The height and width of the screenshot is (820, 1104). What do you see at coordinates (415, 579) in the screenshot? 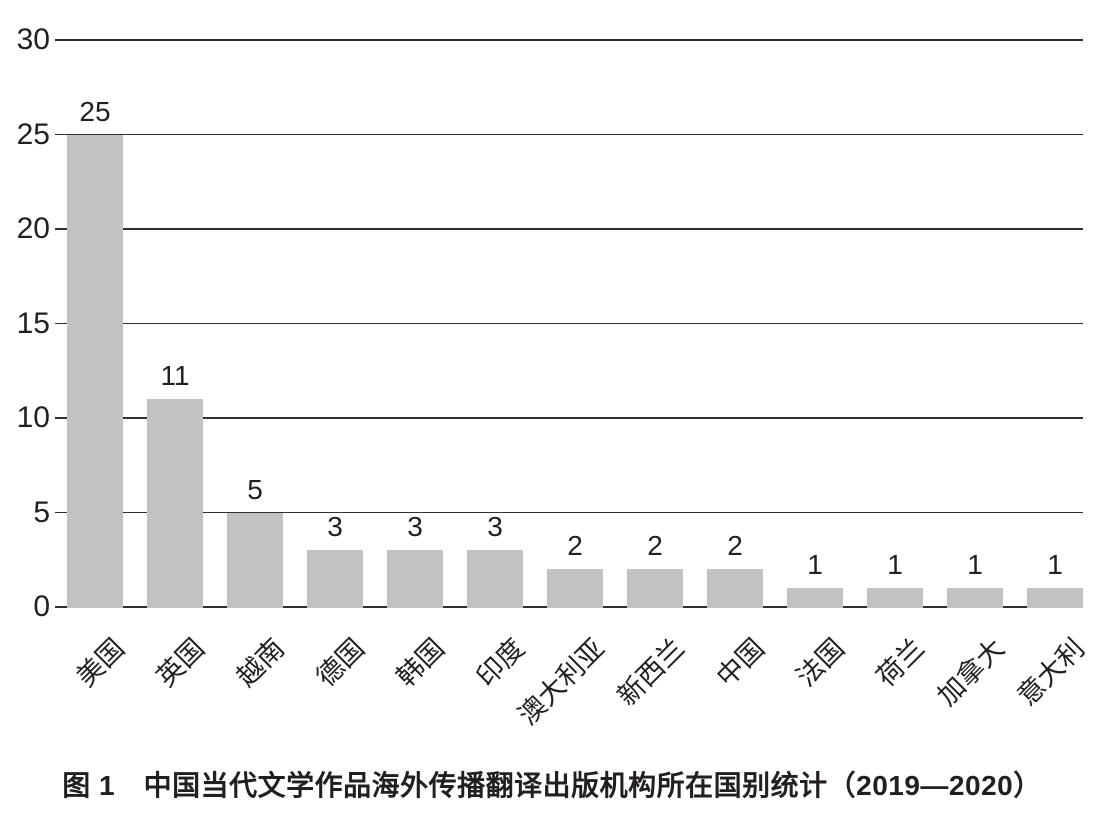
I see `bar-韩国` at bounding box center [415, 579].